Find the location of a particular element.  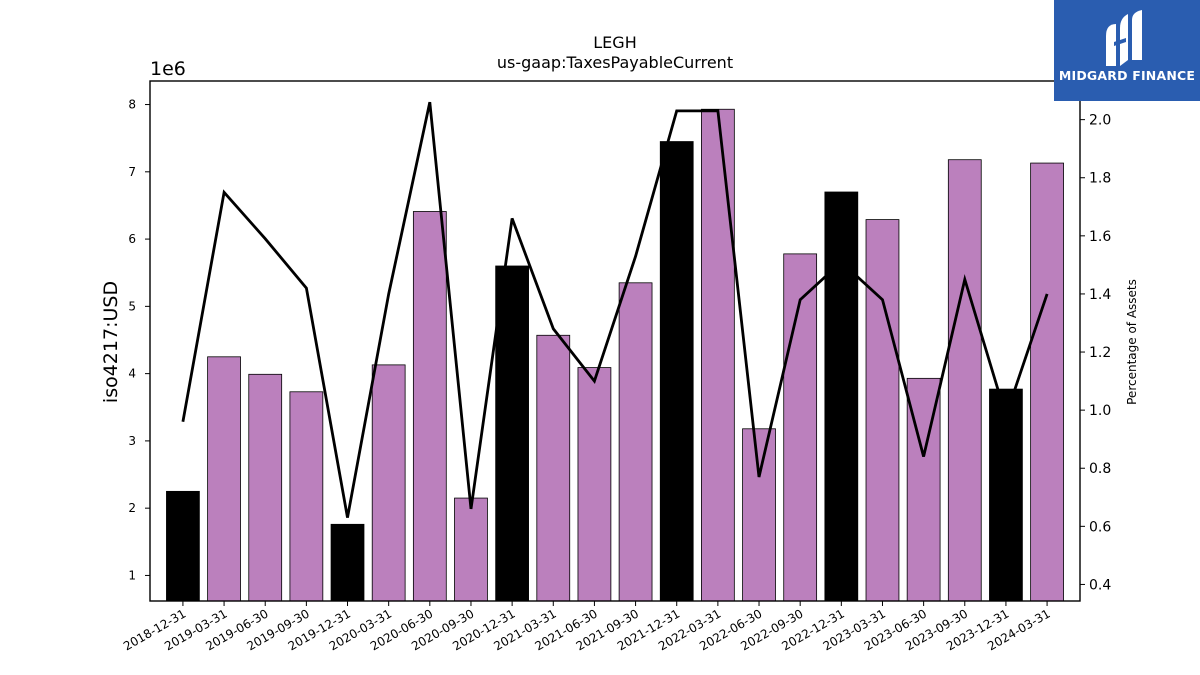

y2-axis-label: Percentage of Assets is located at coordinates (1132, 342).